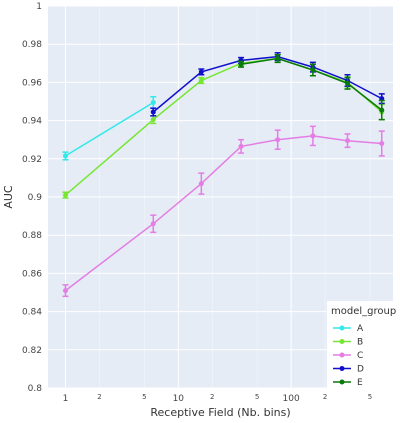  I want to click on x-tick-label: 10, so click(179, 399).